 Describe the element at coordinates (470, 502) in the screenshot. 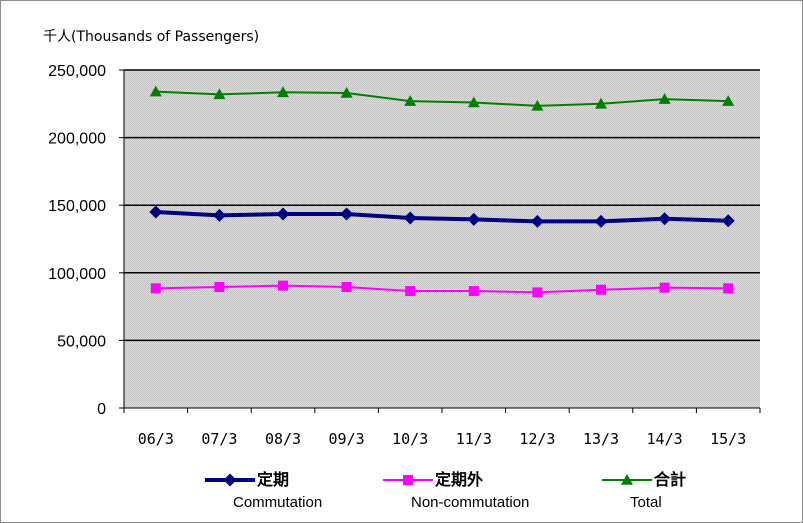

I see `legend-label-en: Non-commutation` at that location.